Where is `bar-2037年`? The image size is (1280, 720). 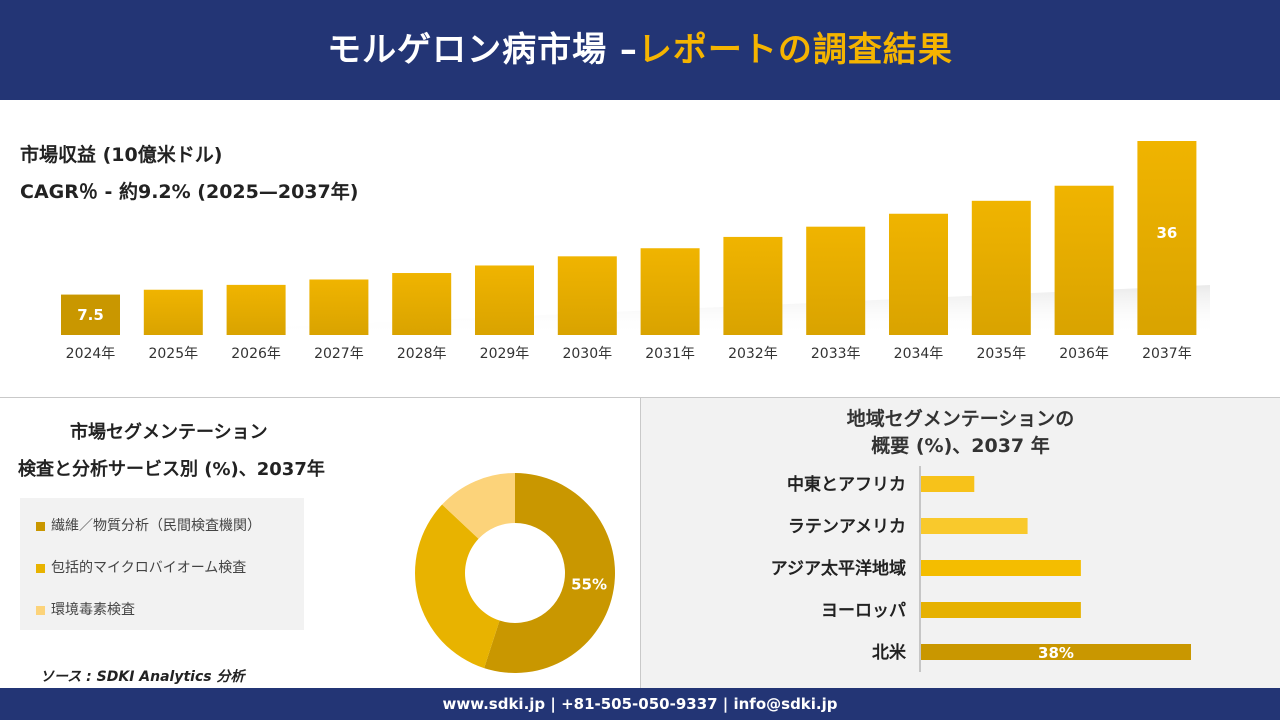 bar-2037年 is located at coordinates (1167, 238).